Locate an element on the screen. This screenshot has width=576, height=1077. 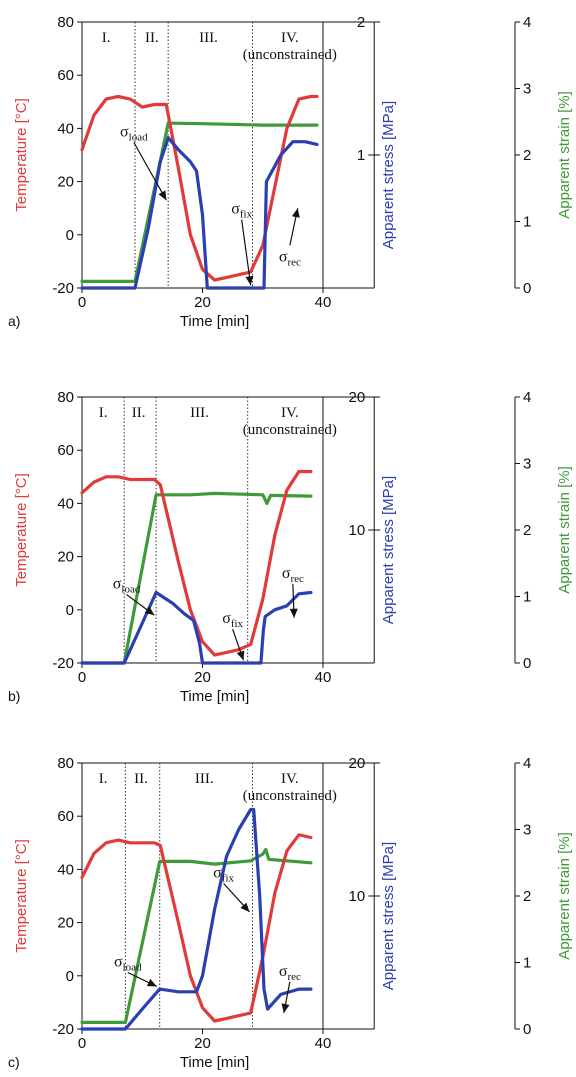
temperature-axis-label: Temperature [°C] is located at coordinates (21, 530).